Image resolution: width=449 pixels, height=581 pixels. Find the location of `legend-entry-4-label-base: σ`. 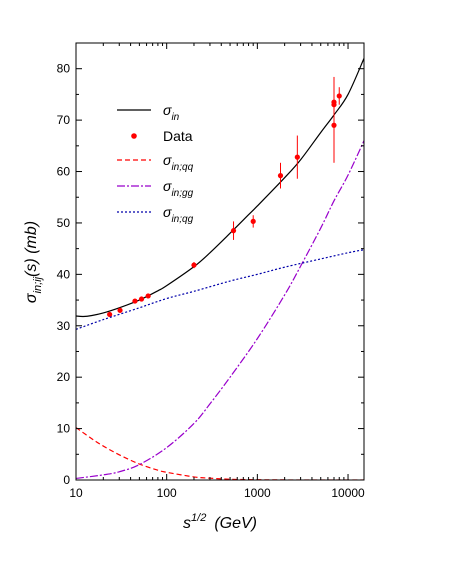

legend-entry-4-label-base: σ is located at coordinates (167, 186).